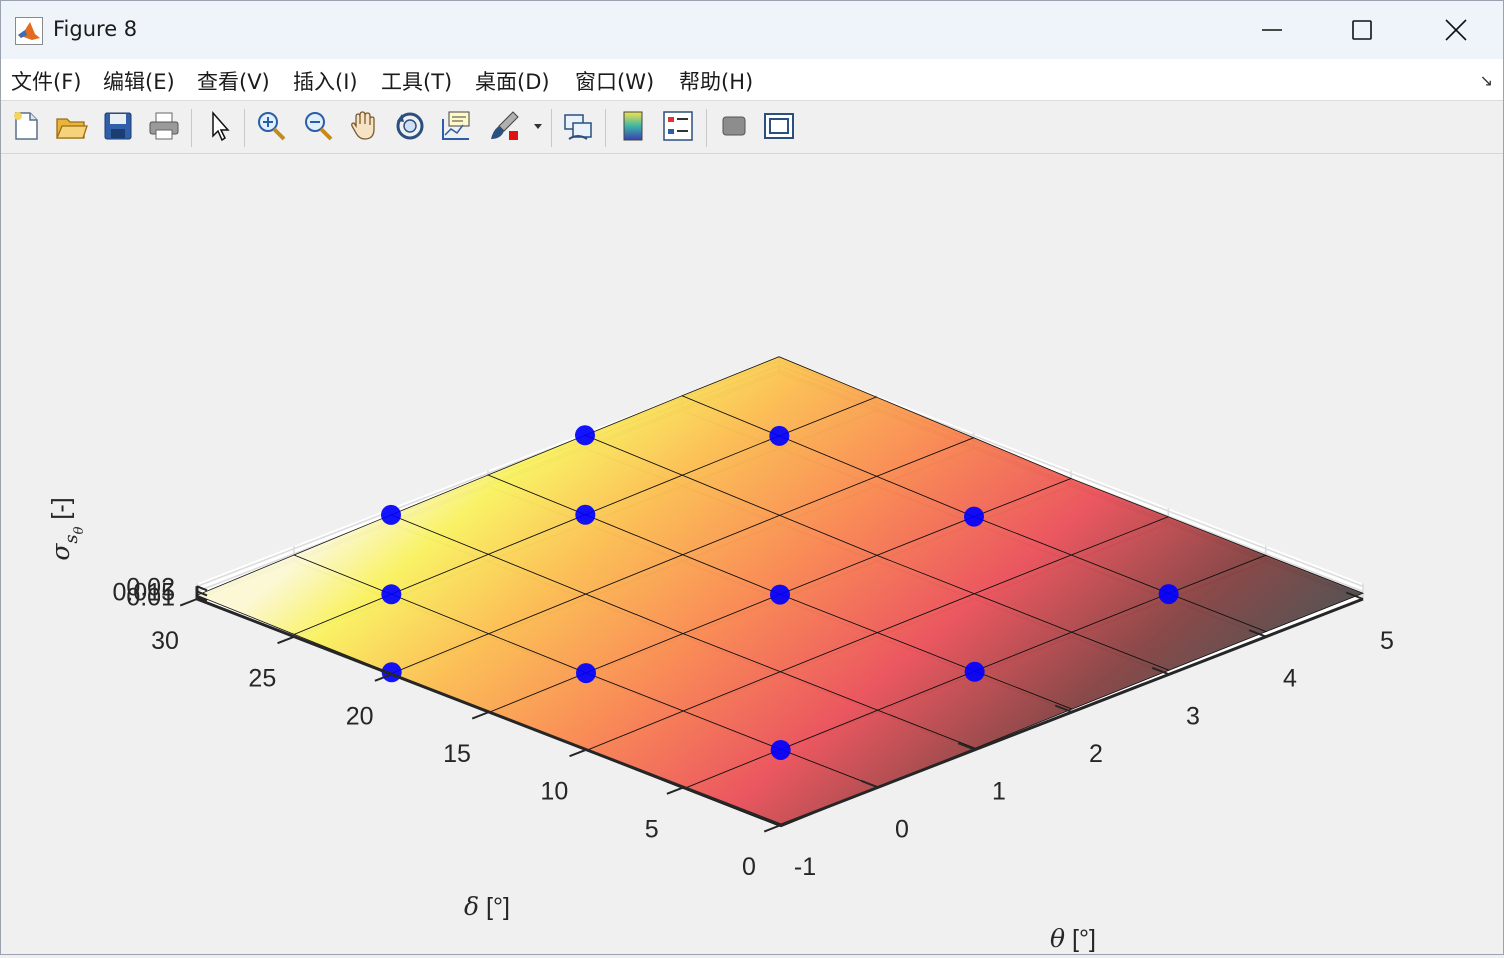  What do you see at coordinates (410, 126) in the screenshot?
I see `rotate-3d-icon` at bounding box center [410, 126].